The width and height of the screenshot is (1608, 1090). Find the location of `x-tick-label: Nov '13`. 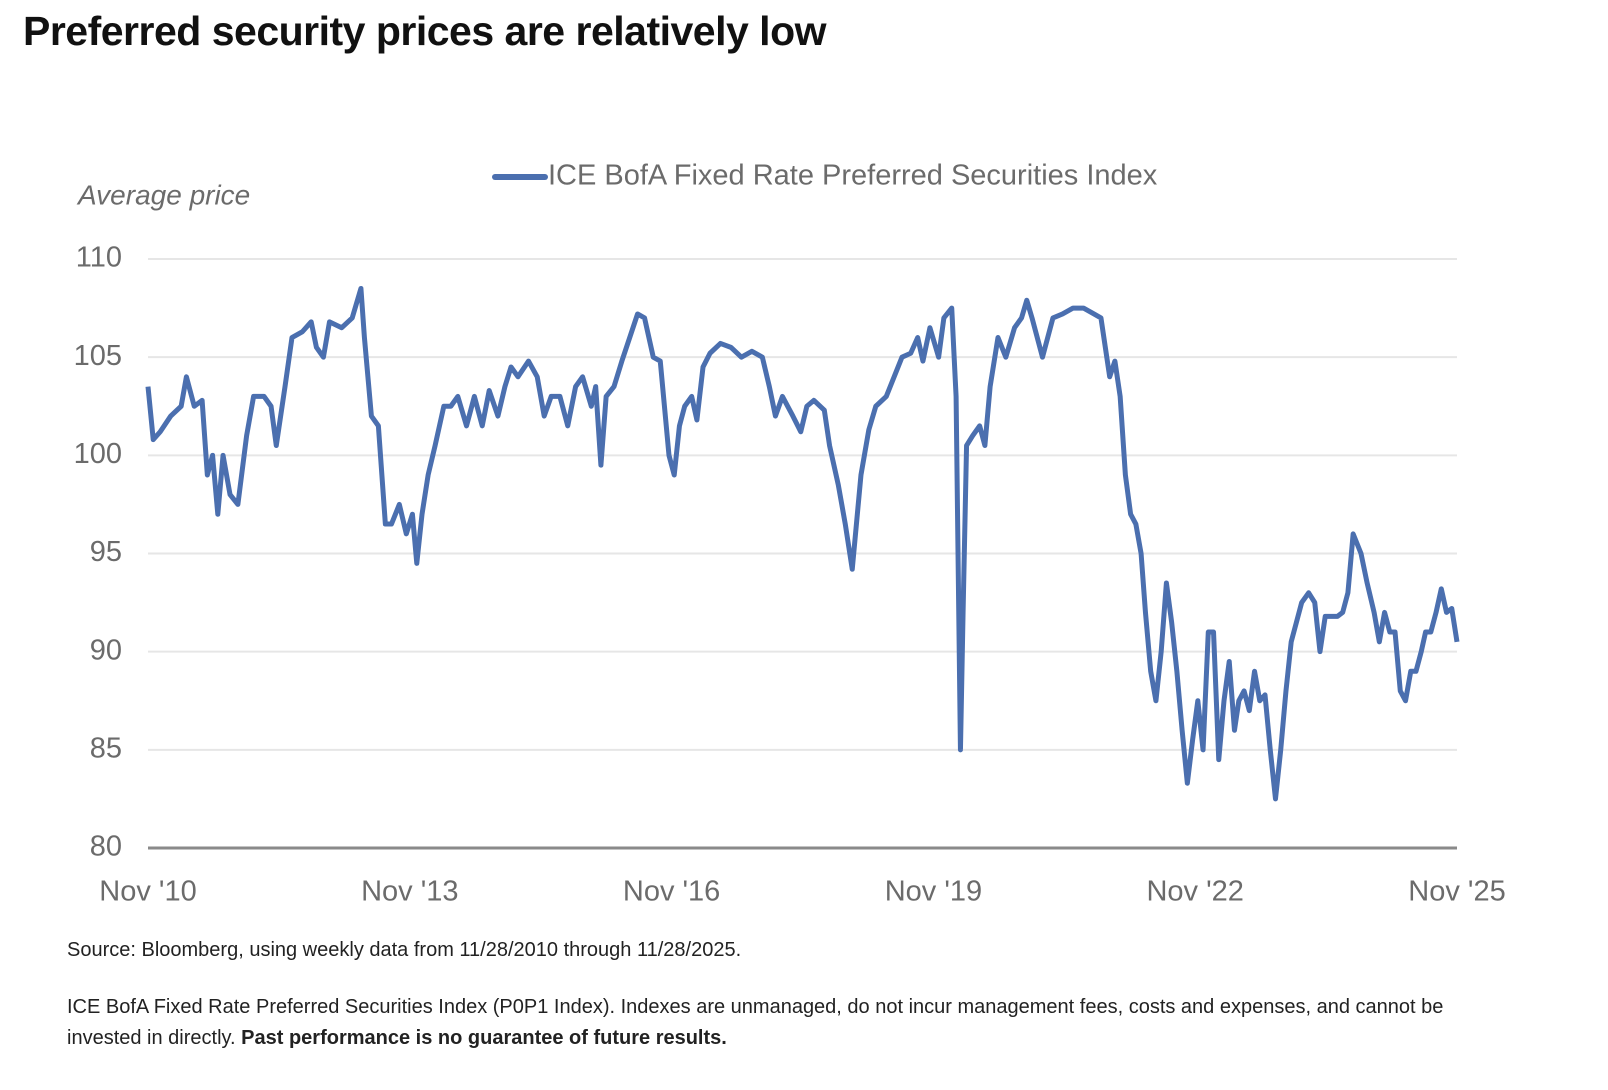

x-tick-label: Nov '13 is located at coordinates (409, 892).